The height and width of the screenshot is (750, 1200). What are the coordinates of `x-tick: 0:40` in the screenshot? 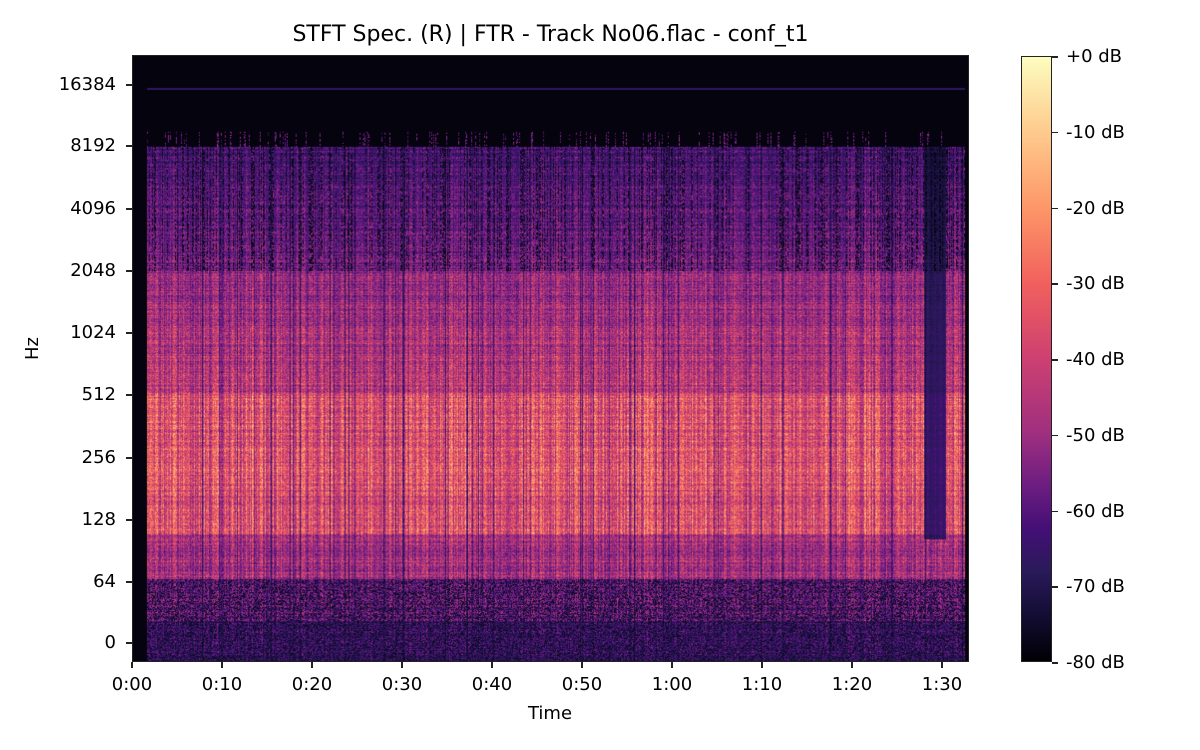 It's located at (492, 682).